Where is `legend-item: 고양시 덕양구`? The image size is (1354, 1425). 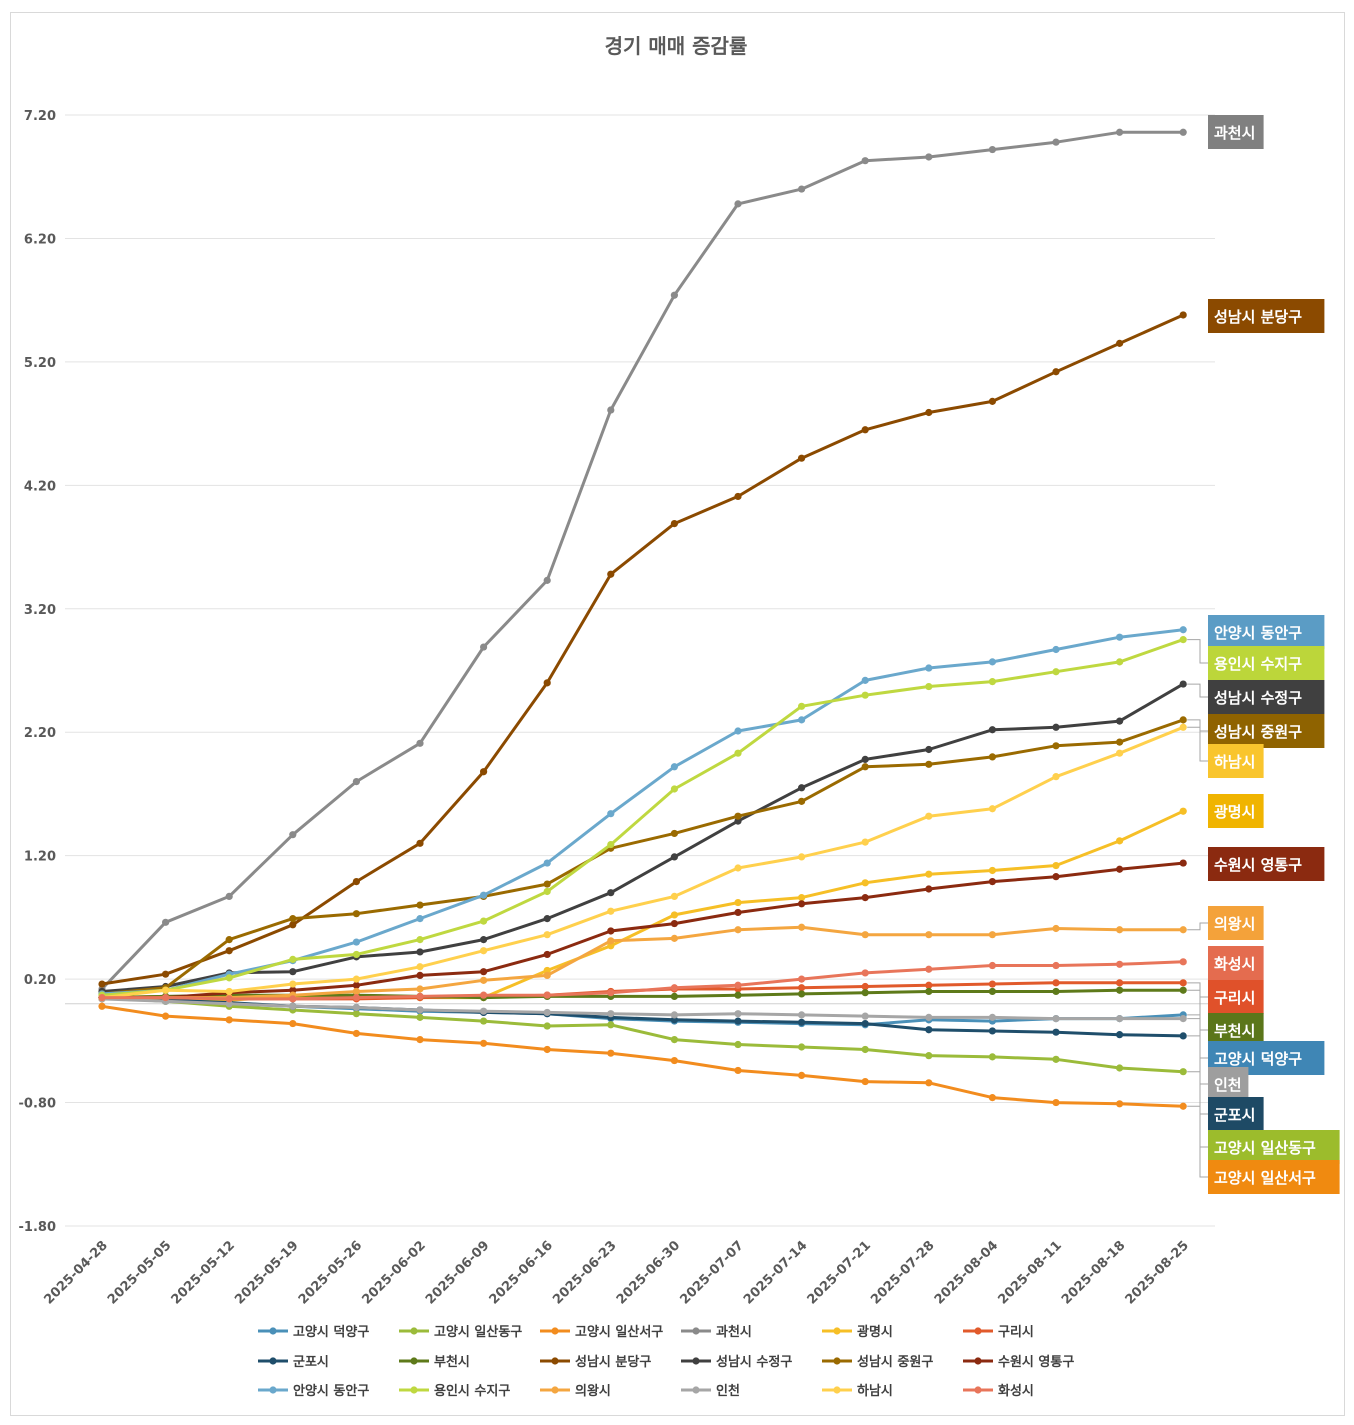
legend-item: 고양시 덕양구 is located at coordinates (313, 1332).